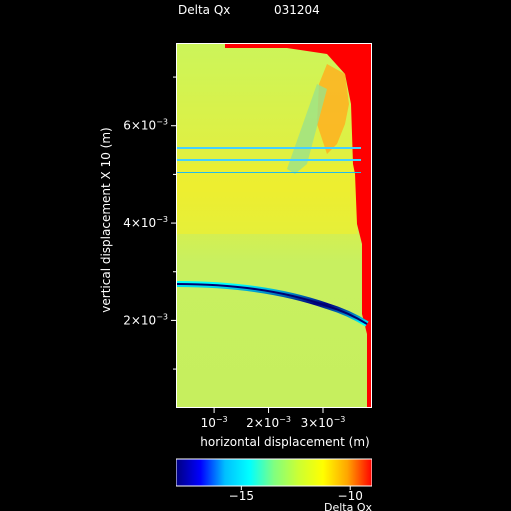 This screenshot has height=511, width=511. What do you see at coordinates (323, 422) in the screenshot?
I see `x-tick-label: 3×10⁻³` at bounding box center [323, 422].